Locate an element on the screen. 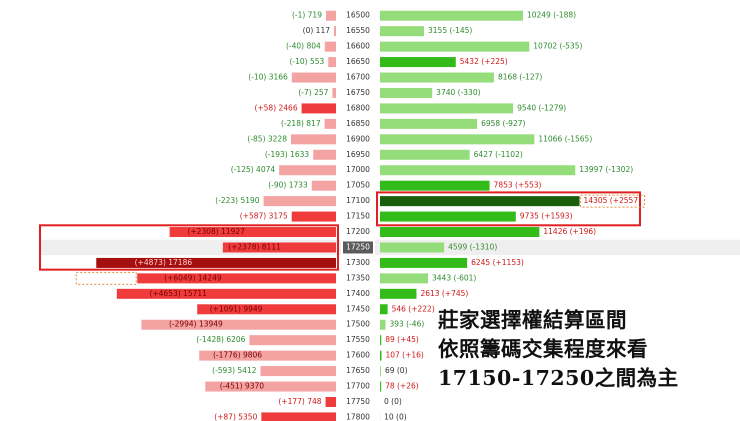  put-value-label: (+587) 3175 is located at coordinates (264, 216).